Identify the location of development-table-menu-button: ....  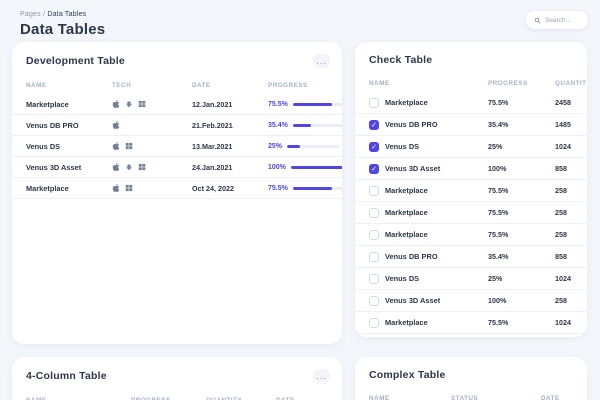
(321, 61).